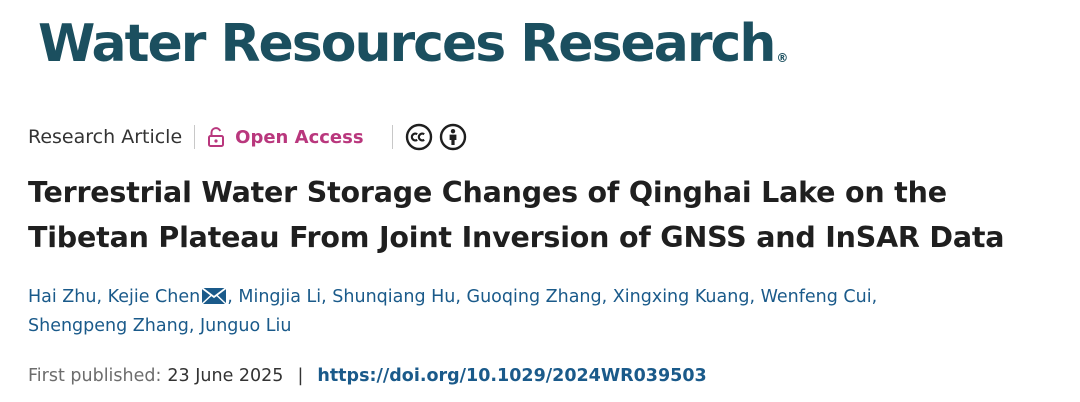 The width and height of the screenshot is (1080, 402). Describe the element at coordinates (419, 137) in the screenshot. I see `creative-commons-icon` at that location.